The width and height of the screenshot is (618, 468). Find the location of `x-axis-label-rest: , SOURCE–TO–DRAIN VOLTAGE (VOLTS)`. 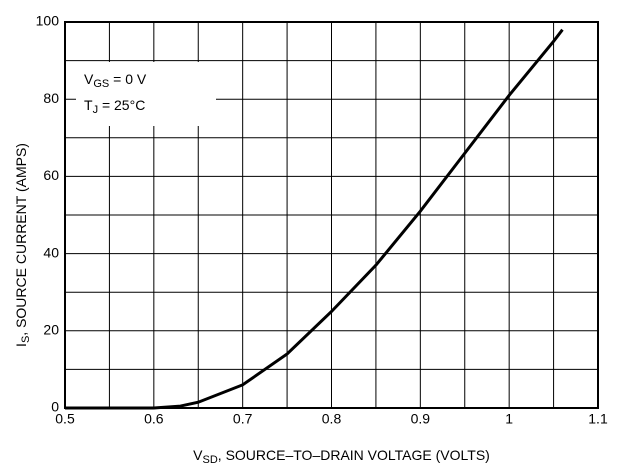

x-axis-label-rest: , SOURCE–TO–DRAIN VOLTAGE (VOLTS) is located at coordinates (354, 455).